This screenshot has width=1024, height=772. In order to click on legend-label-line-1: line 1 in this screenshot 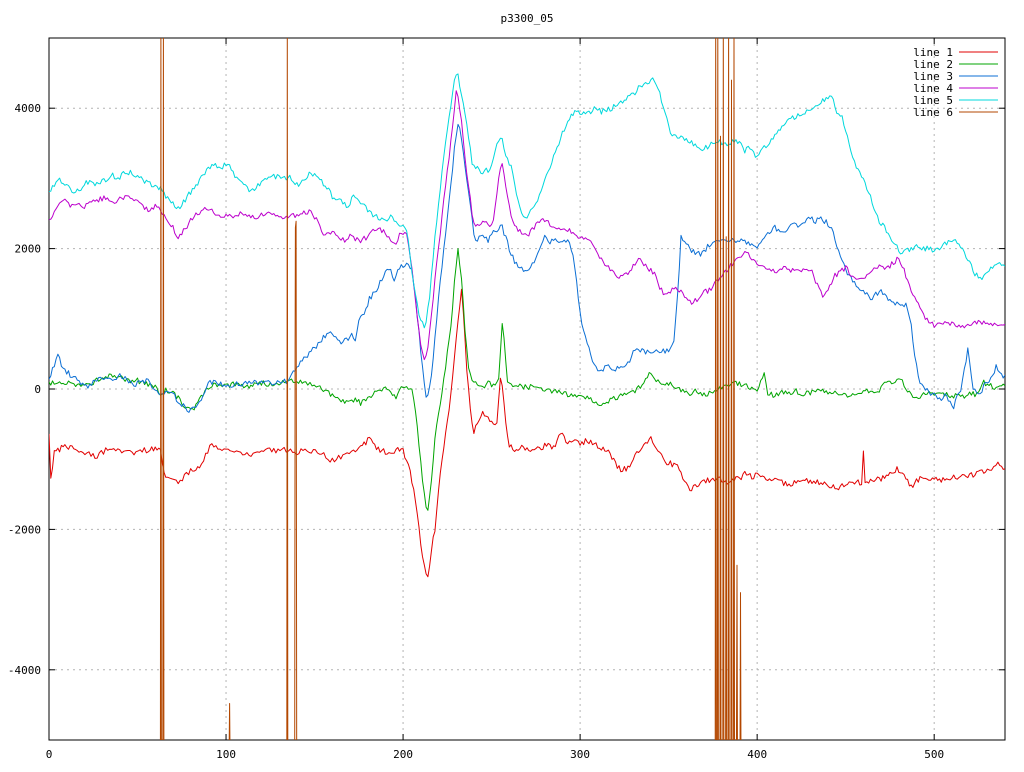, I will do `click(933, 52)`.